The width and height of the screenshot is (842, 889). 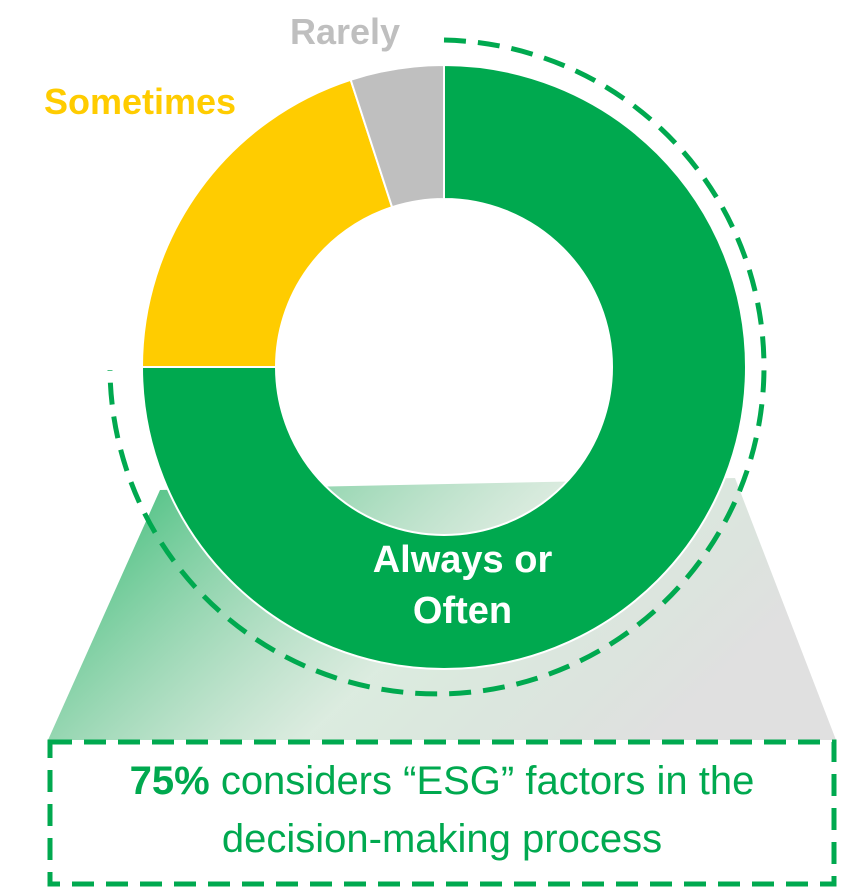 What do you see at coordinates (462, 586) in the screenshot?
I see `slice-label: Always or Often` at bounding box center [462, 586].